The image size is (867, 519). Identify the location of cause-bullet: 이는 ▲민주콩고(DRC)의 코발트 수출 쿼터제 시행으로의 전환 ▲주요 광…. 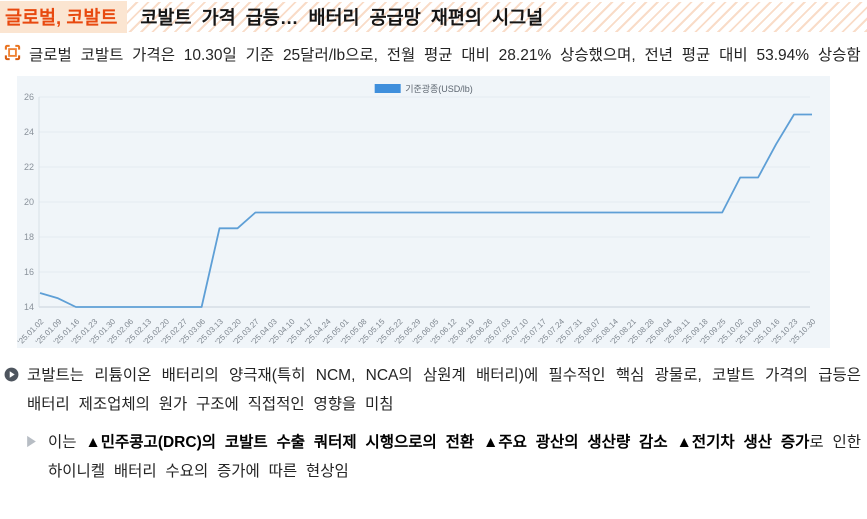
(443, 457).